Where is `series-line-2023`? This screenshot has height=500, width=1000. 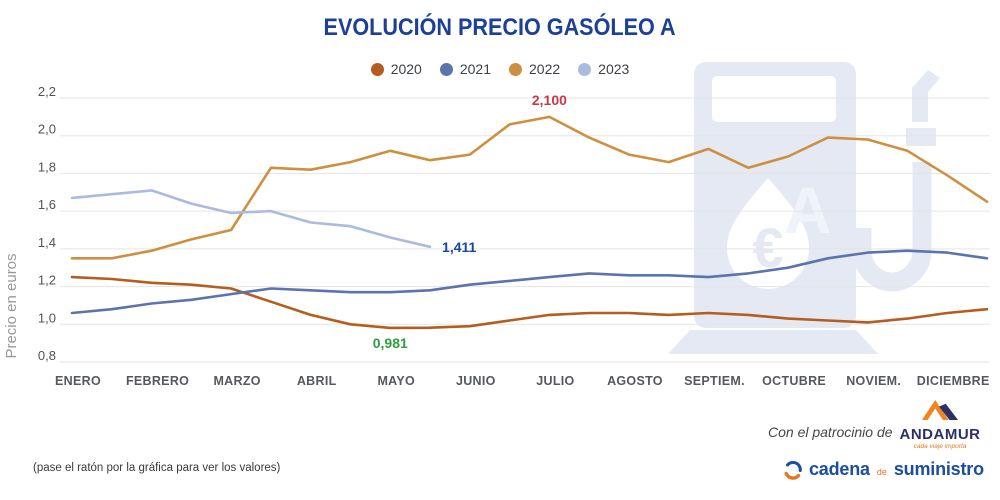
series-line-2023 is located at coordinates (251, 219).